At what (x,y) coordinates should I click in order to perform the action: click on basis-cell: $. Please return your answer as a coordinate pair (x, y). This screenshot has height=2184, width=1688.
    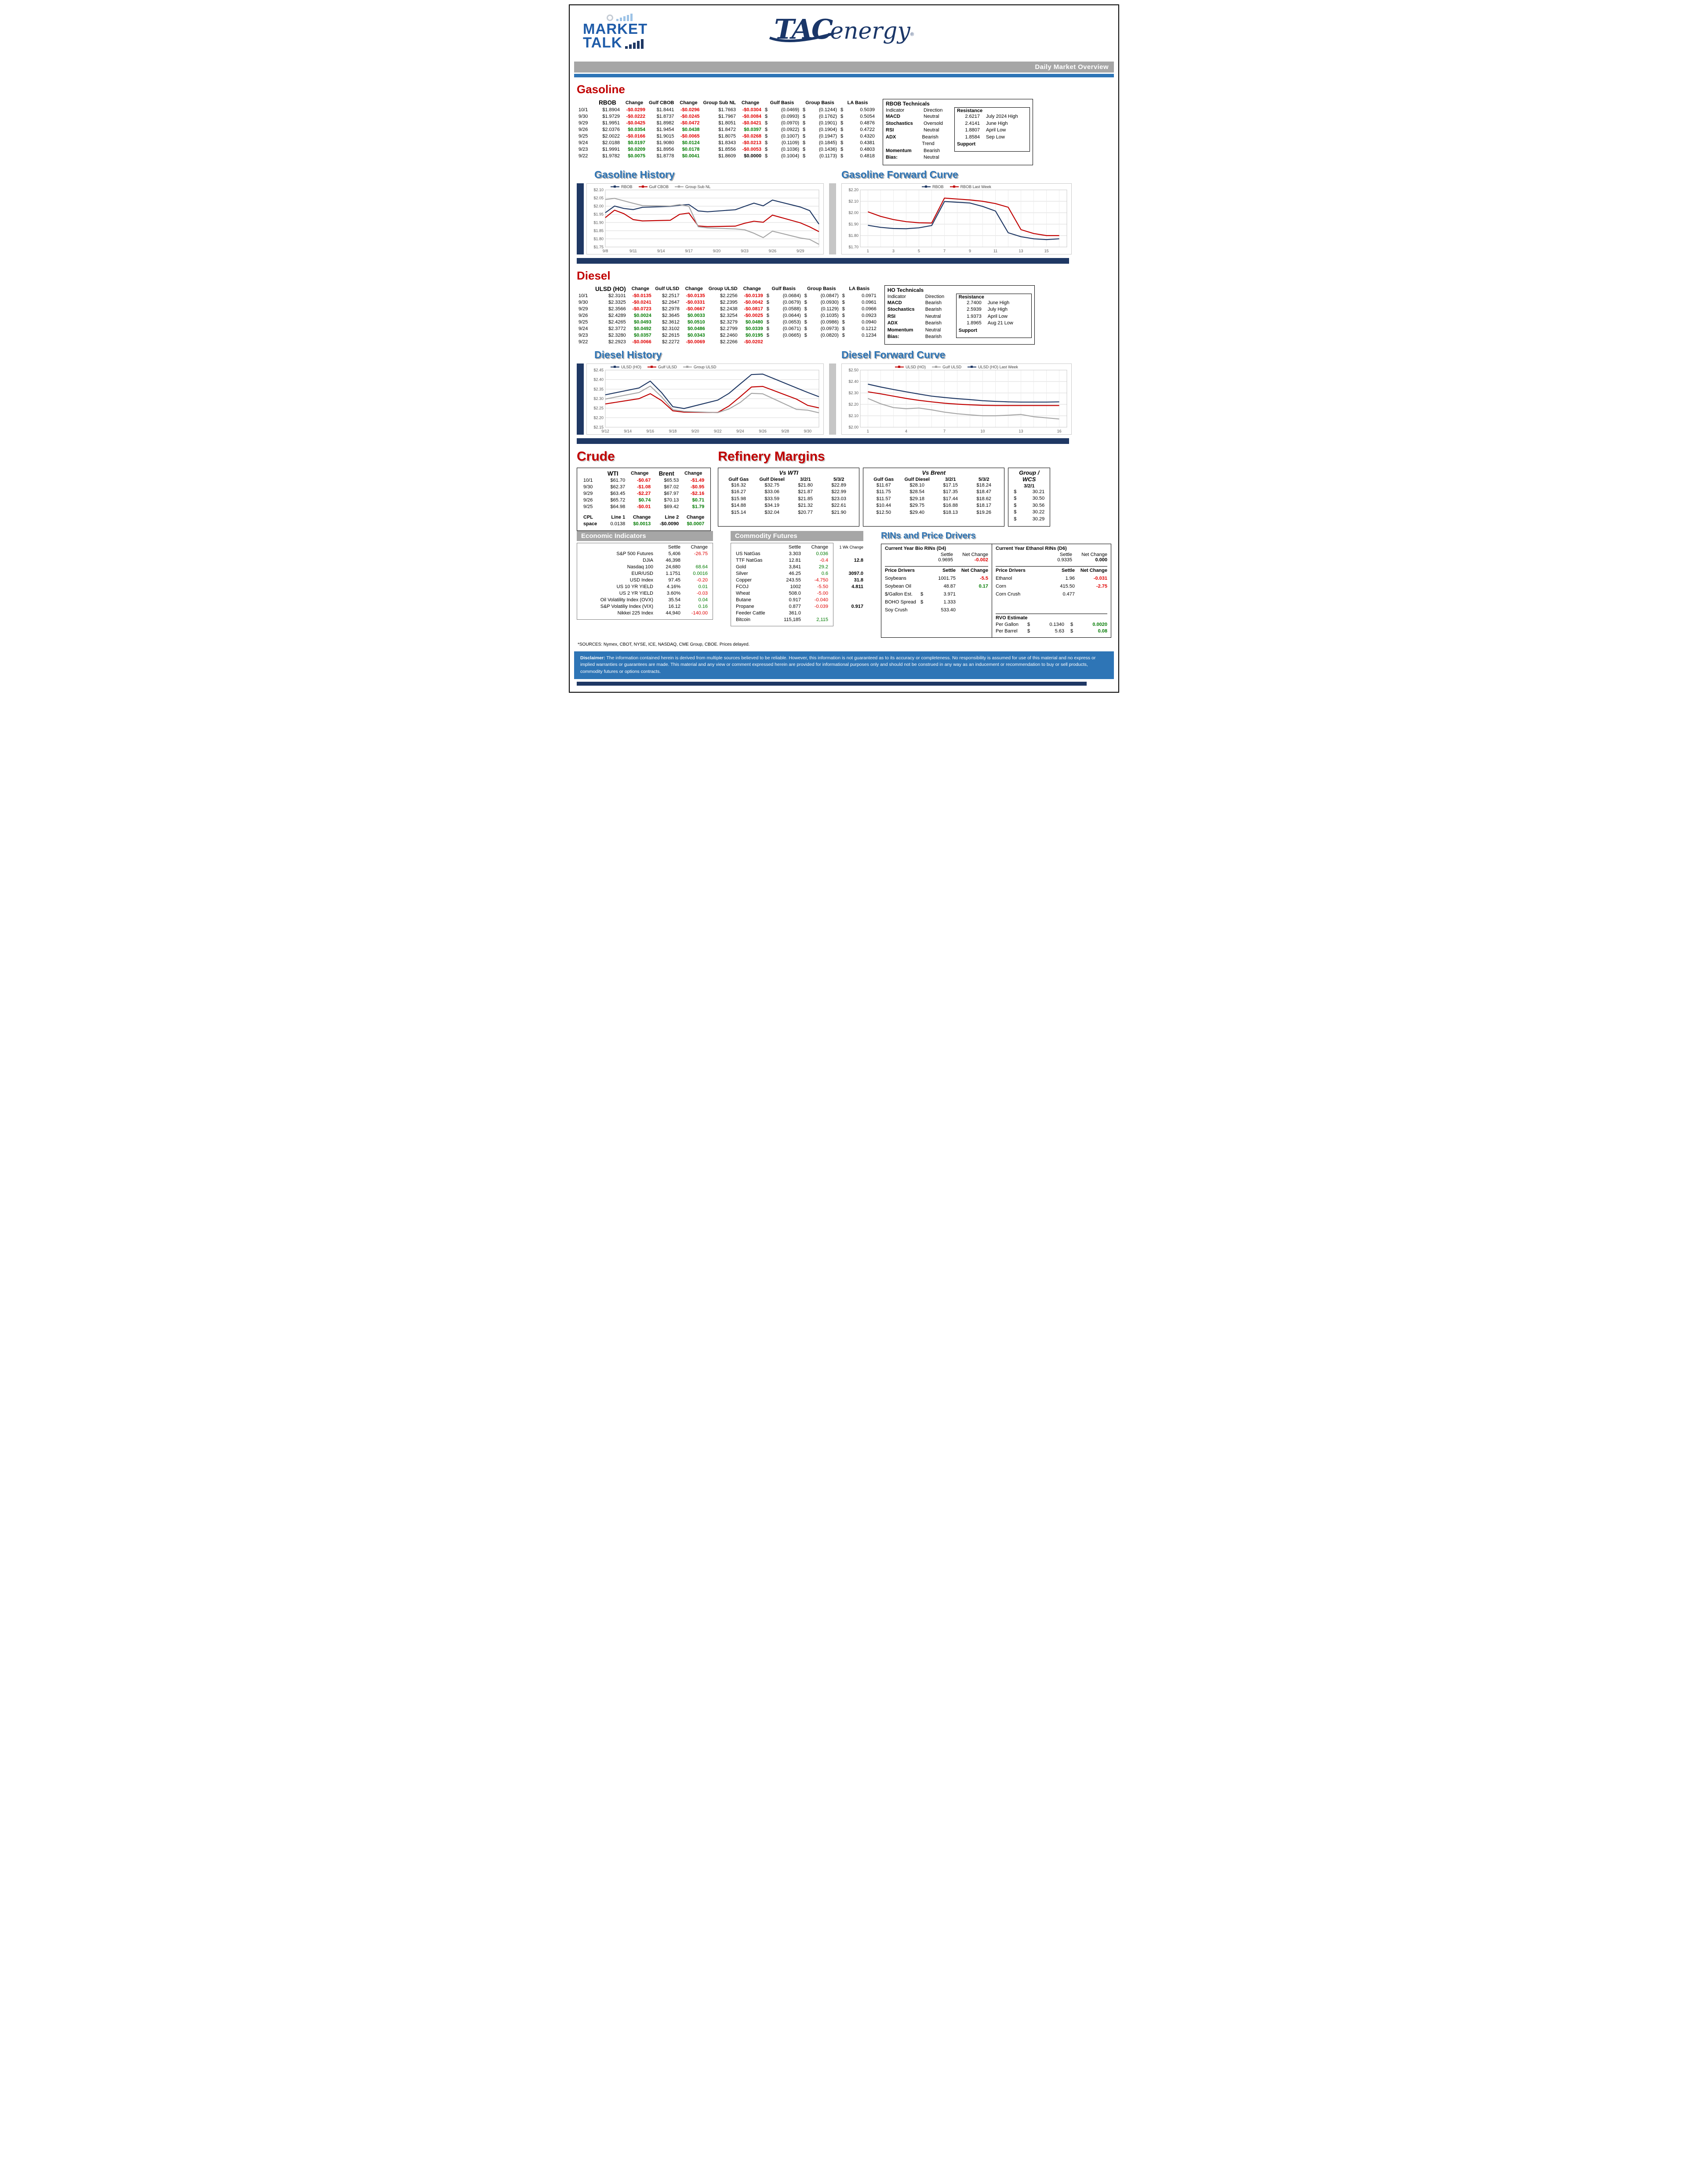
    Looking at the image, I should click on (821, 342).